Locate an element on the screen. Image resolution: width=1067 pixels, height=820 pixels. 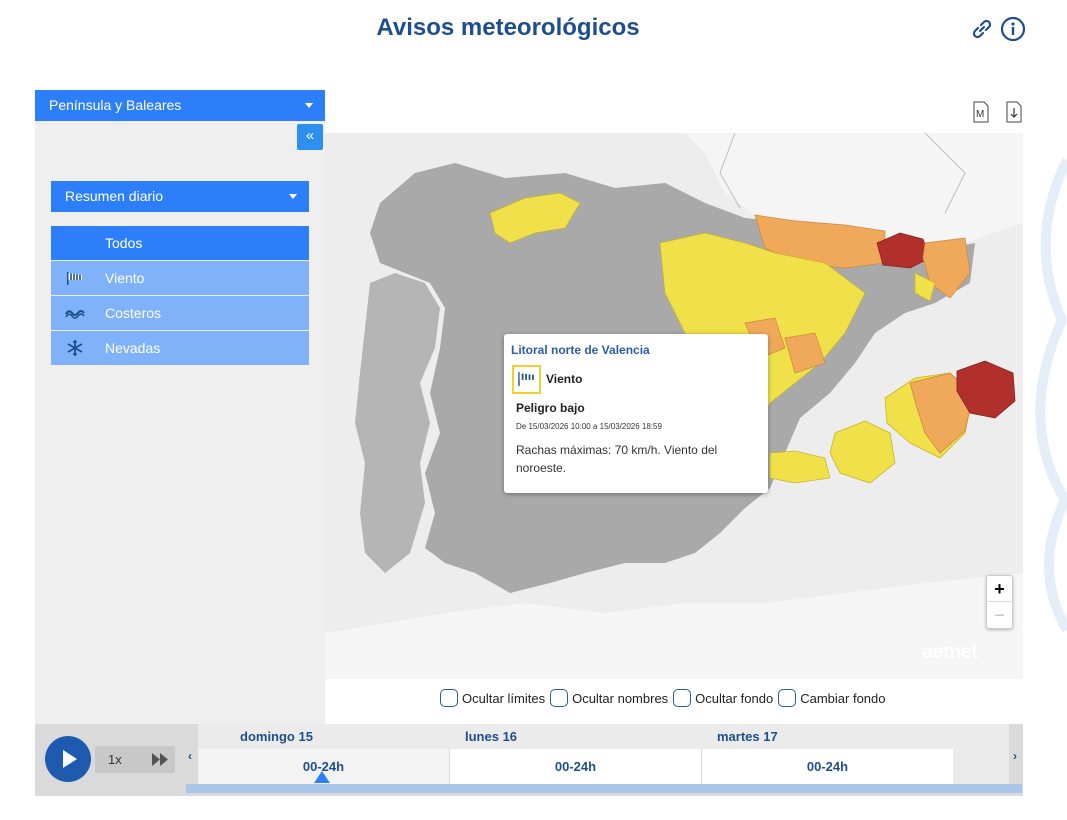
fast-forward-icon is located at coordinates (160, 759).